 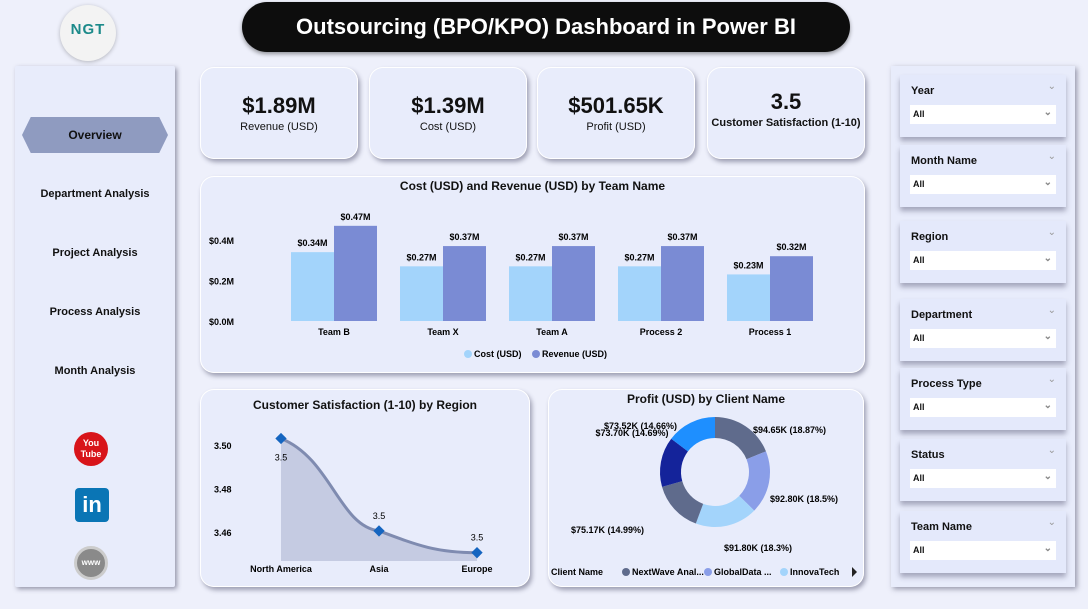 I want to click on slicer-label: Team Name, so click(x=941, y=527).